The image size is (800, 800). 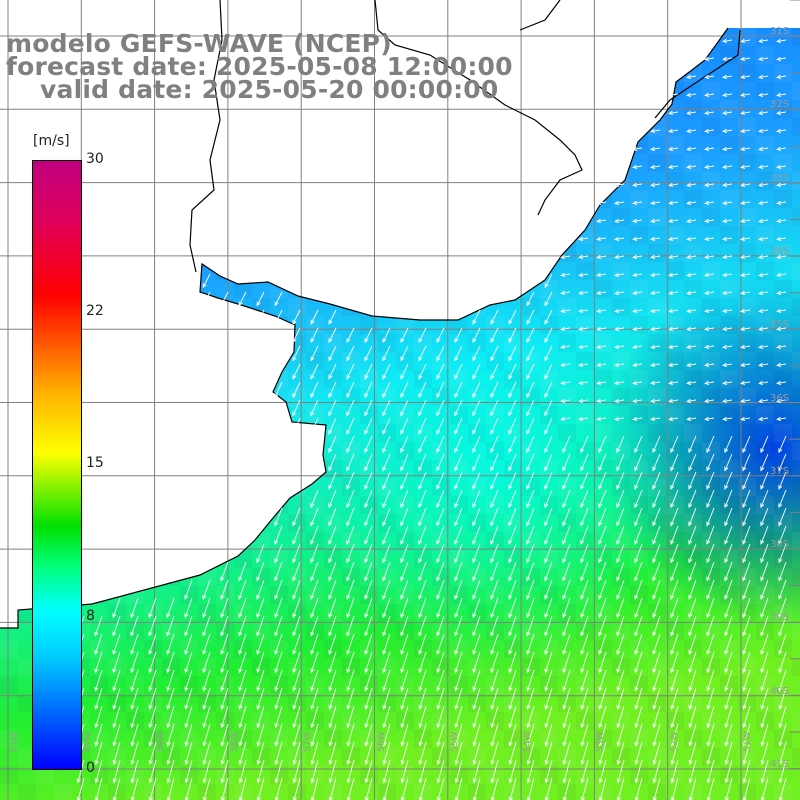 What do you see at coordinates (780, 178) in the screenshot?
I see `lat-label-33S: 33S` at bounding box center [780, 178].